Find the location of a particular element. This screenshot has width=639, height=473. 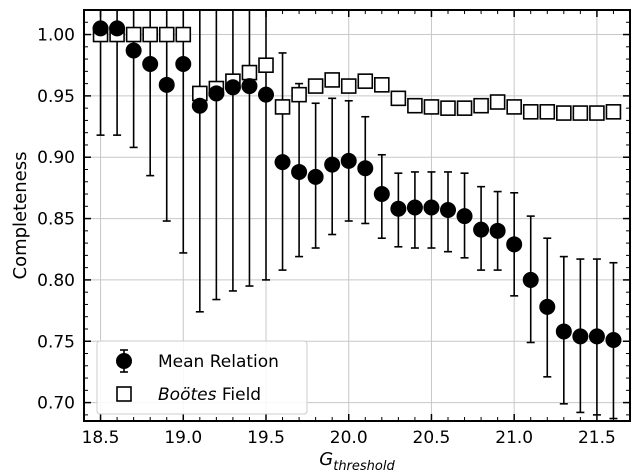

legend-open-square-icon is located at coordinates (124, 394).